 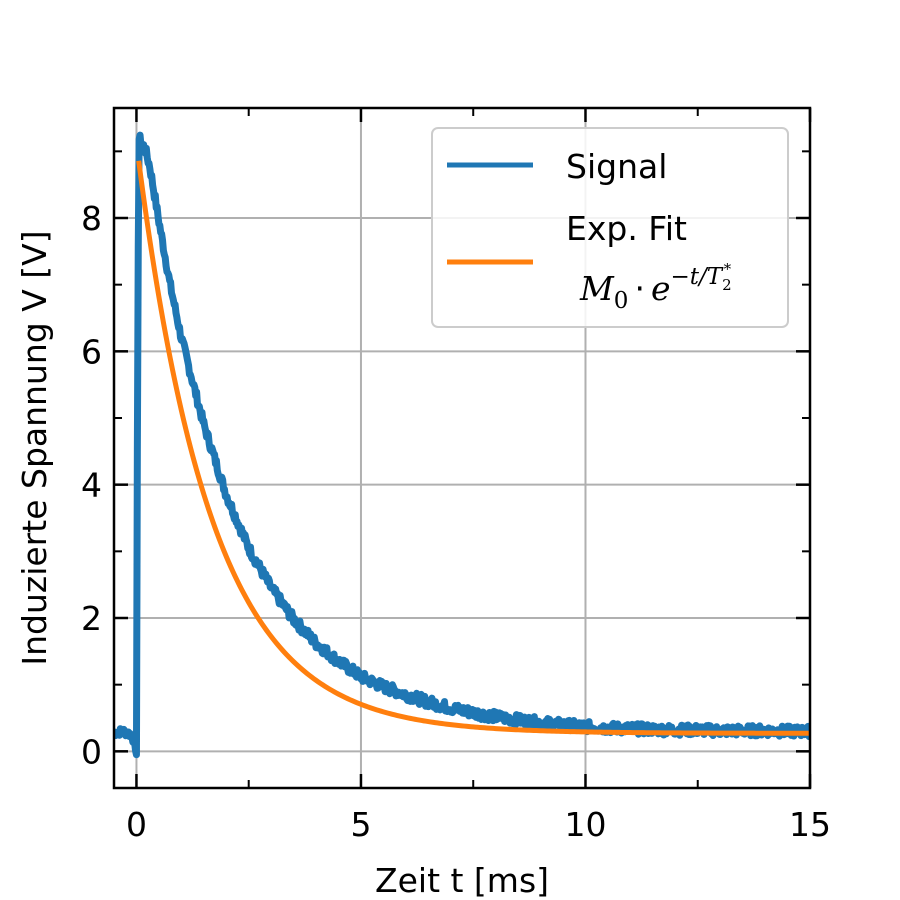 I want to click on legend-fit-label: Exp. Fit, so click(x=626, y=228).